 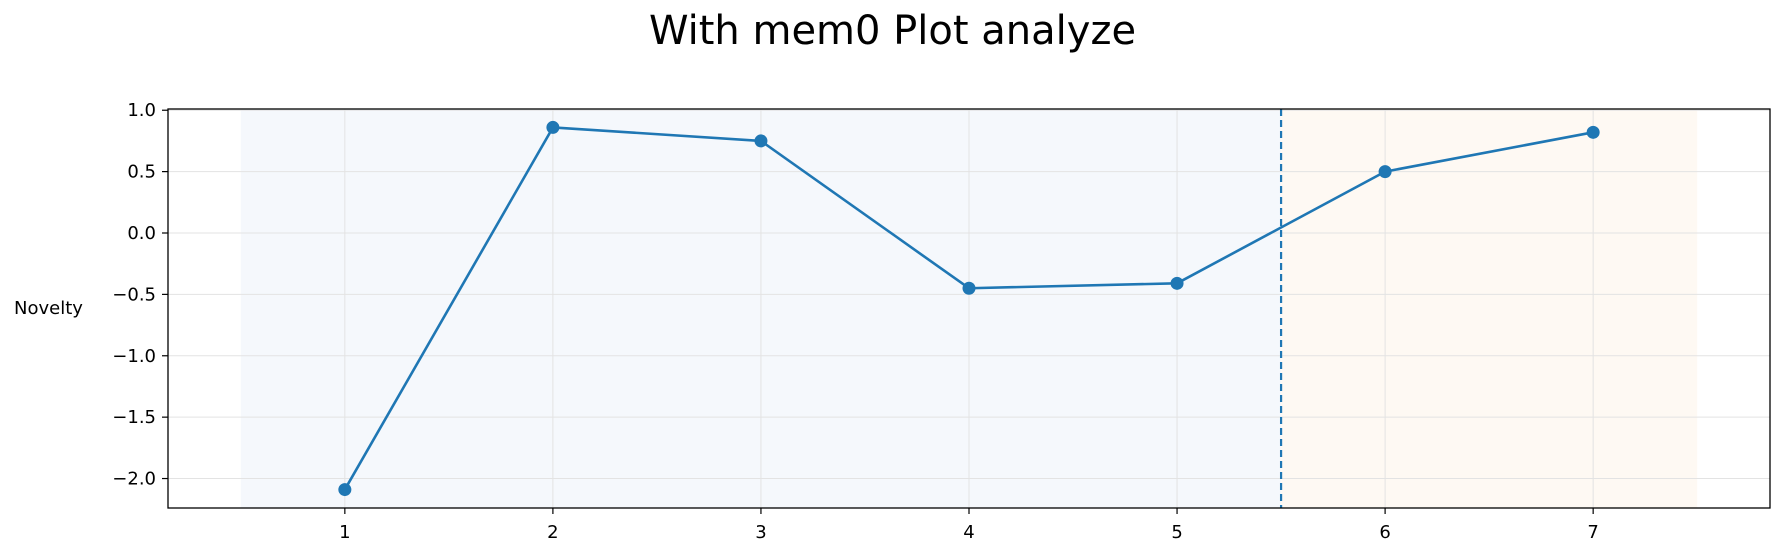 I want to click on x-tick-label: 5, so click(x=1176, y=532).